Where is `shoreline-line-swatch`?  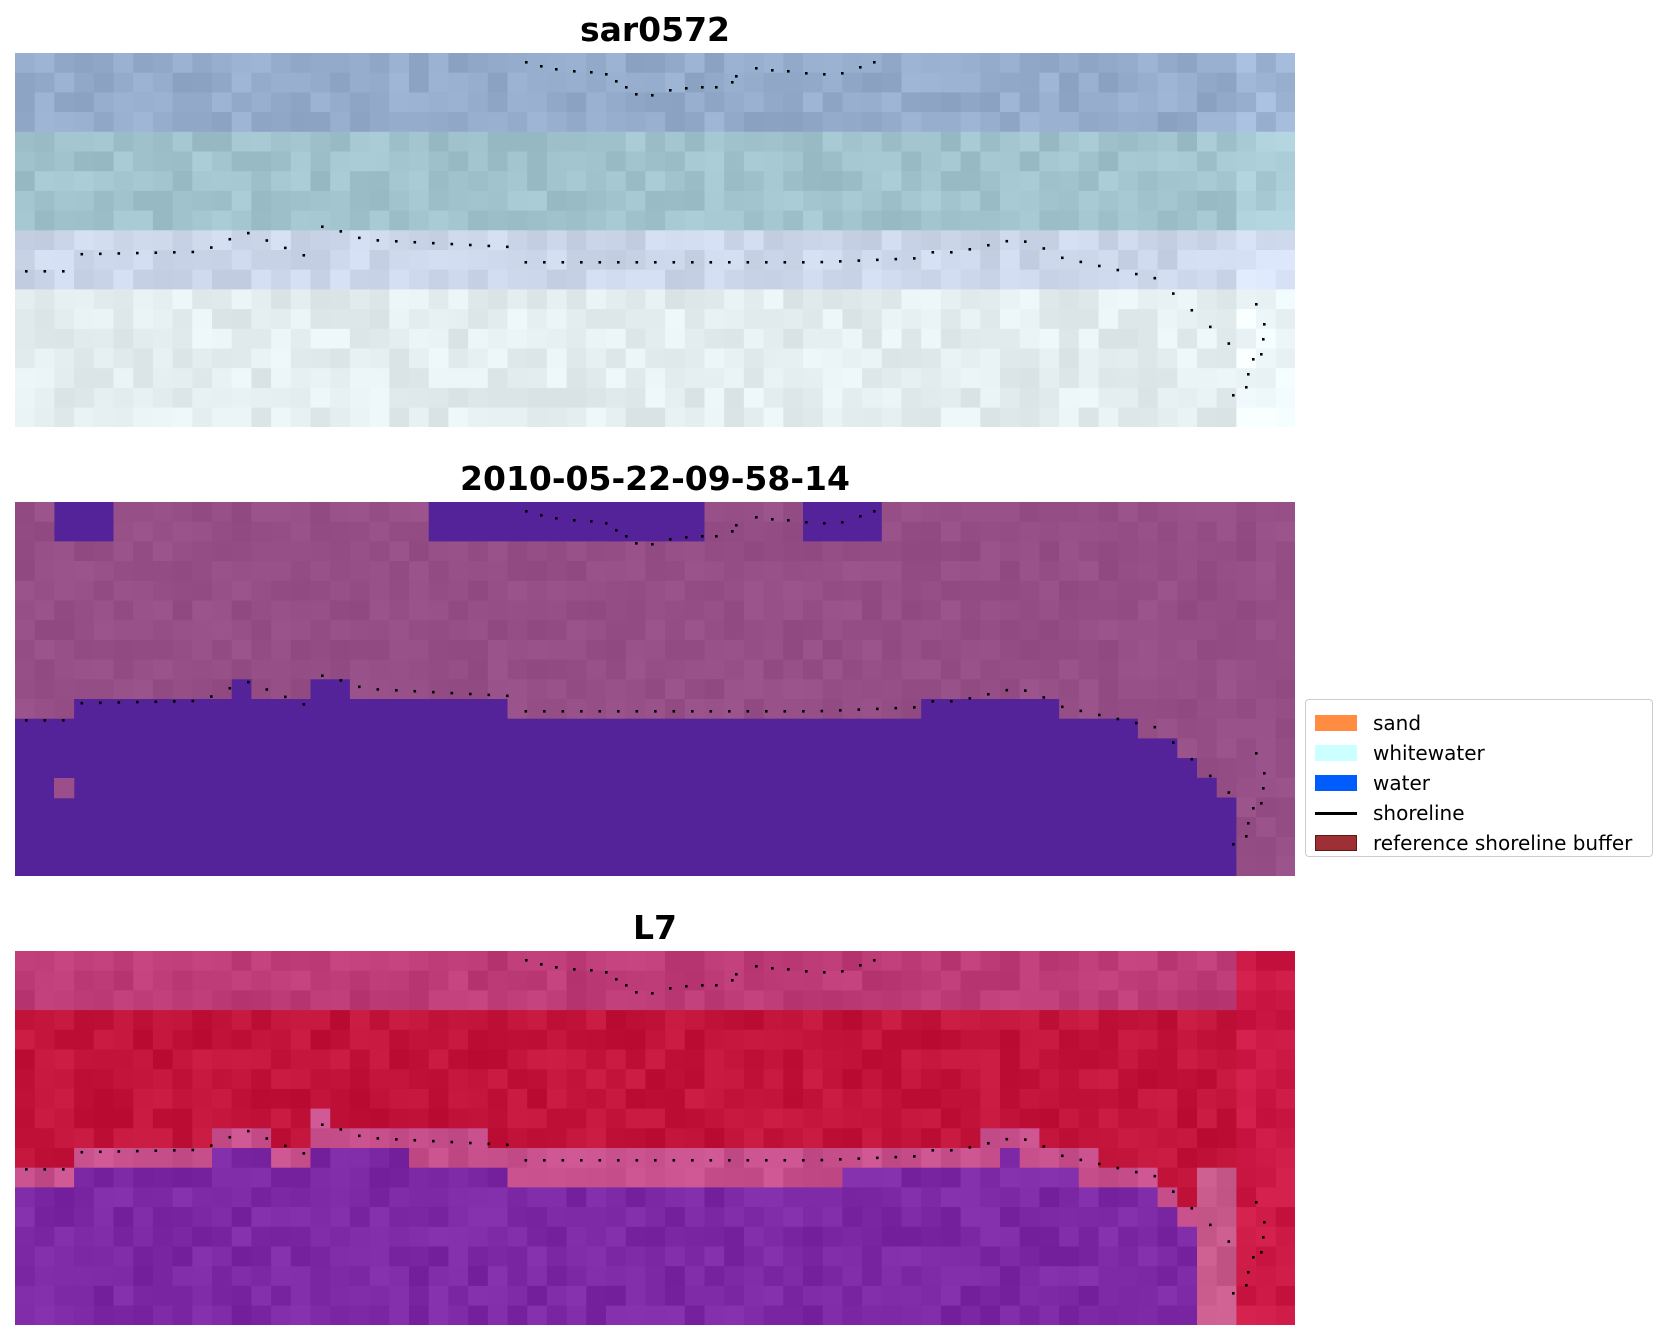 shoreline-line-swatch is located at coordinates (1336, 813).